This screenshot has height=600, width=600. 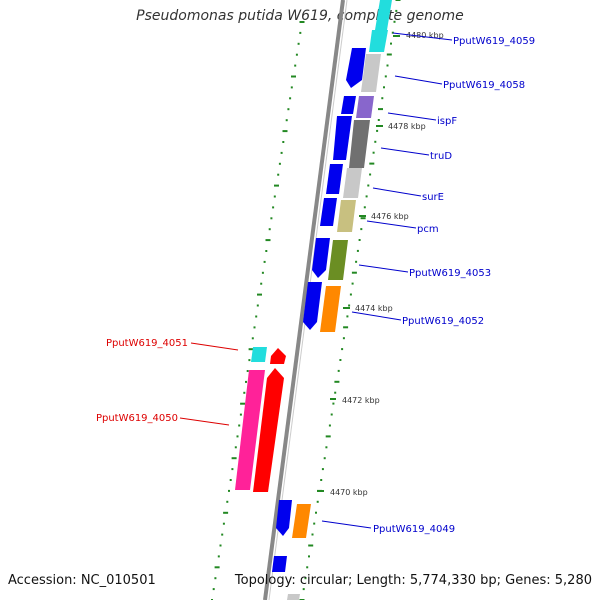 I want to click on gene-label: PputW619_4053, so click(x=450, y=273).